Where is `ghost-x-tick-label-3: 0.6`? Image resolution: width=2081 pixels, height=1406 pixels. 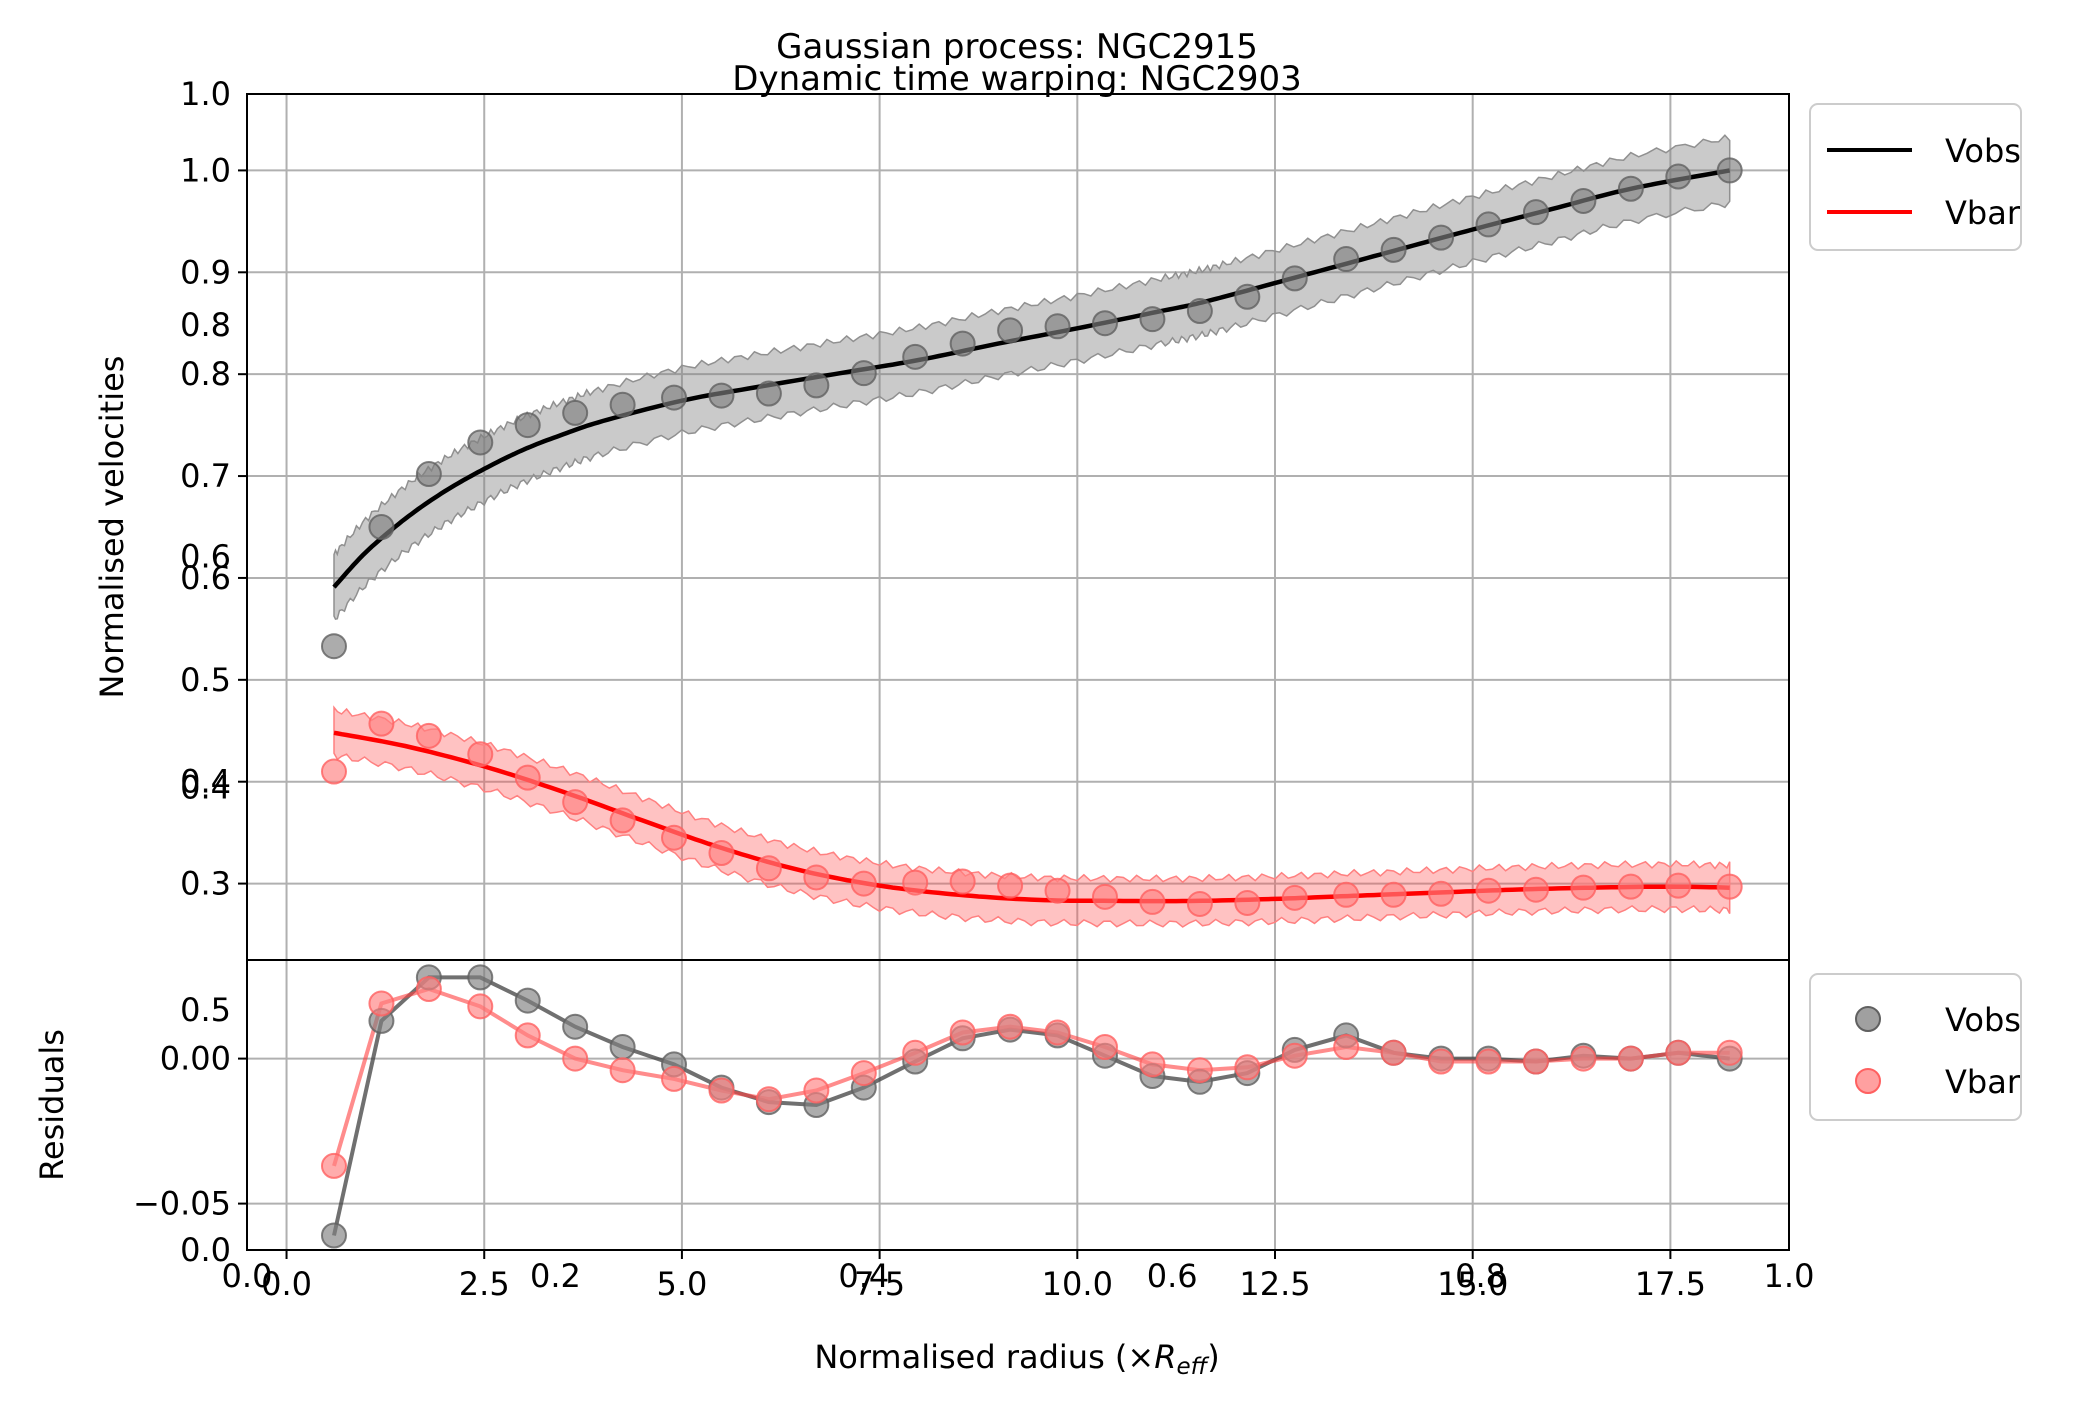 ghost-x-tick-label-3: 0.6 is located at coordinates (1172, 1276).